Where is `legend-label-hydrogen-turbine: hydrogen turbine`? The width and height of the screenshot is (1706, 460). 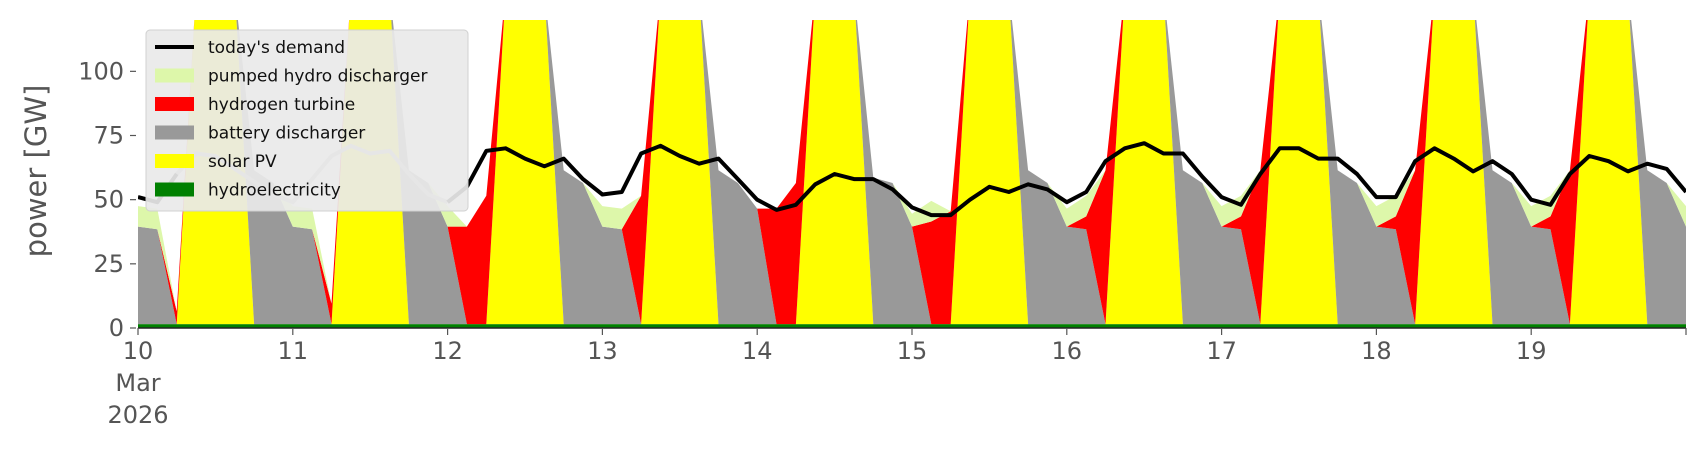 legend-label-hydrogen-turbine: hydrogen turbine is located at coordinates (281, 105).